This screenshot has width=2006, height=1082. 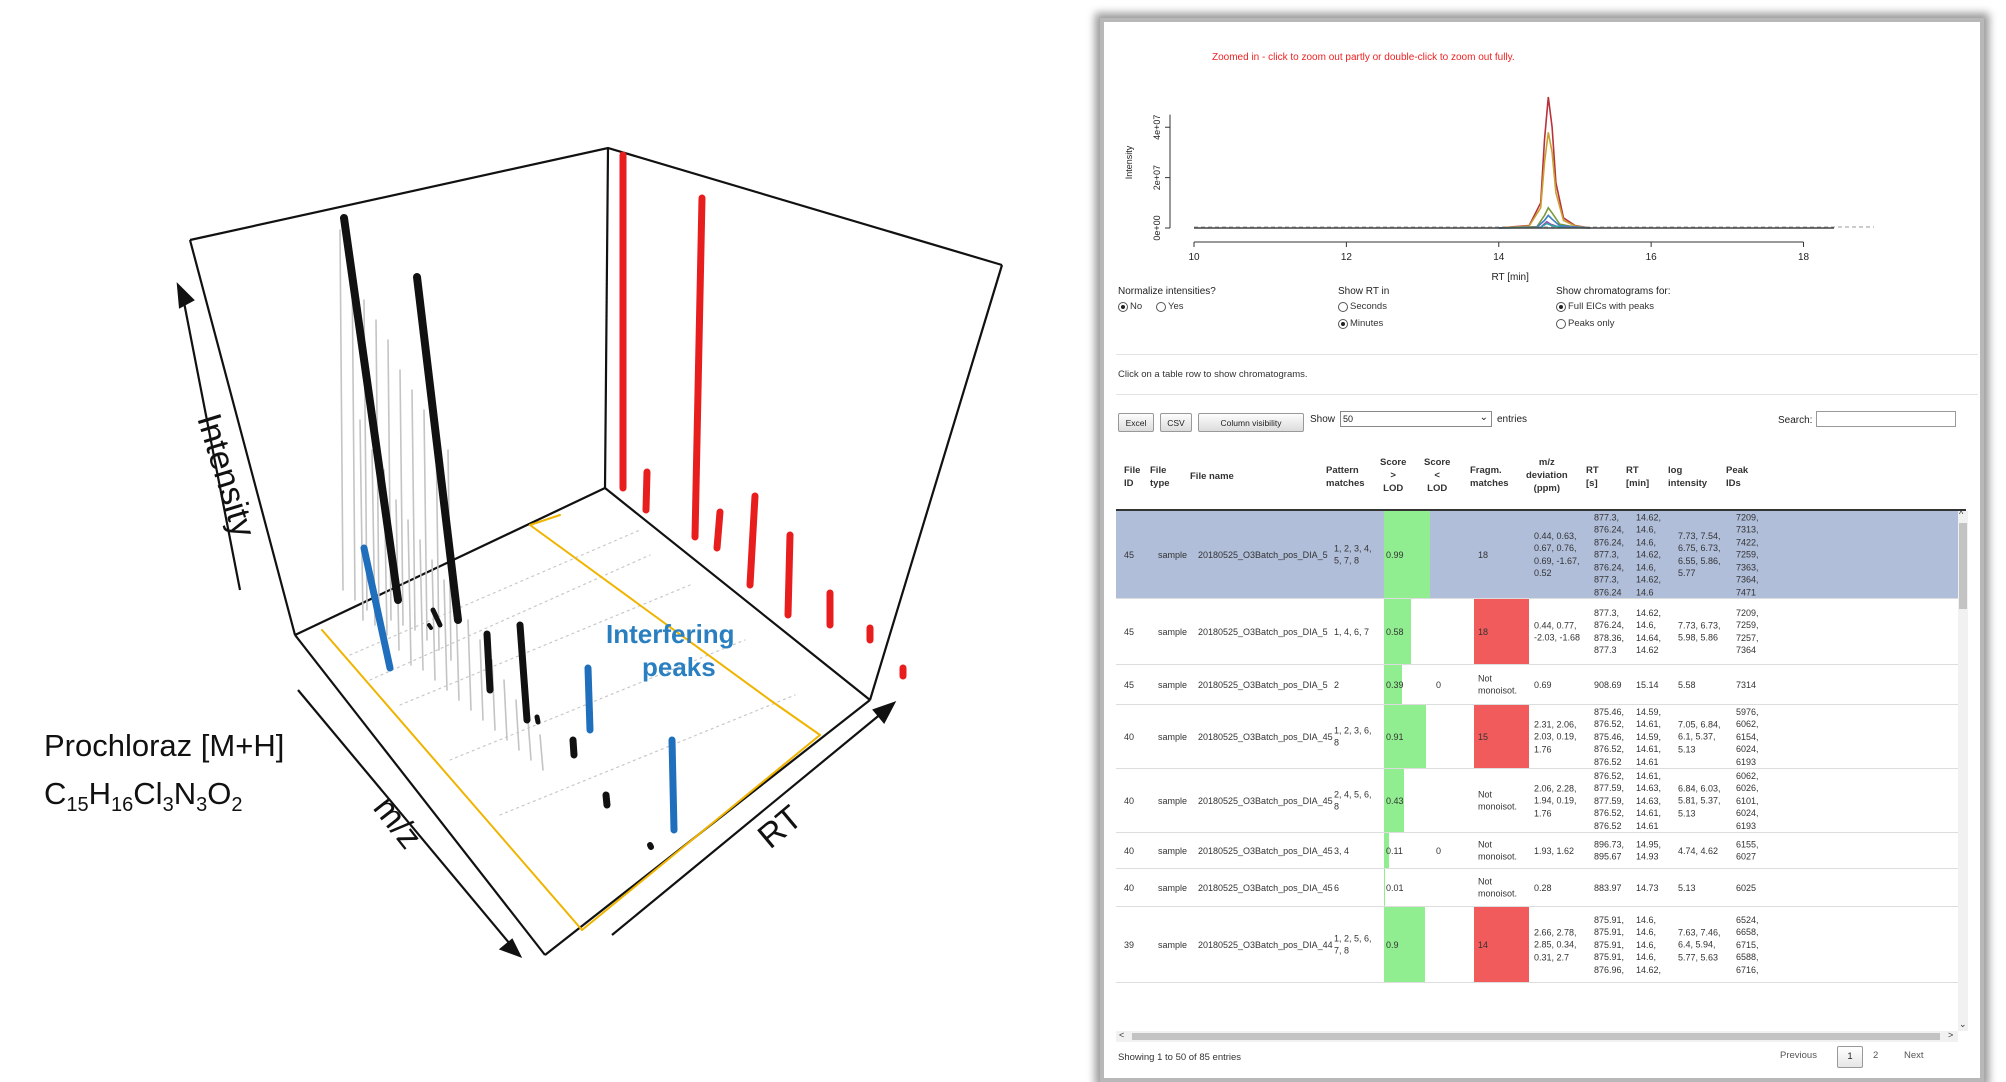 I want to click on horizontal-scrollbar: < >, so click(x=1537, y=1036).